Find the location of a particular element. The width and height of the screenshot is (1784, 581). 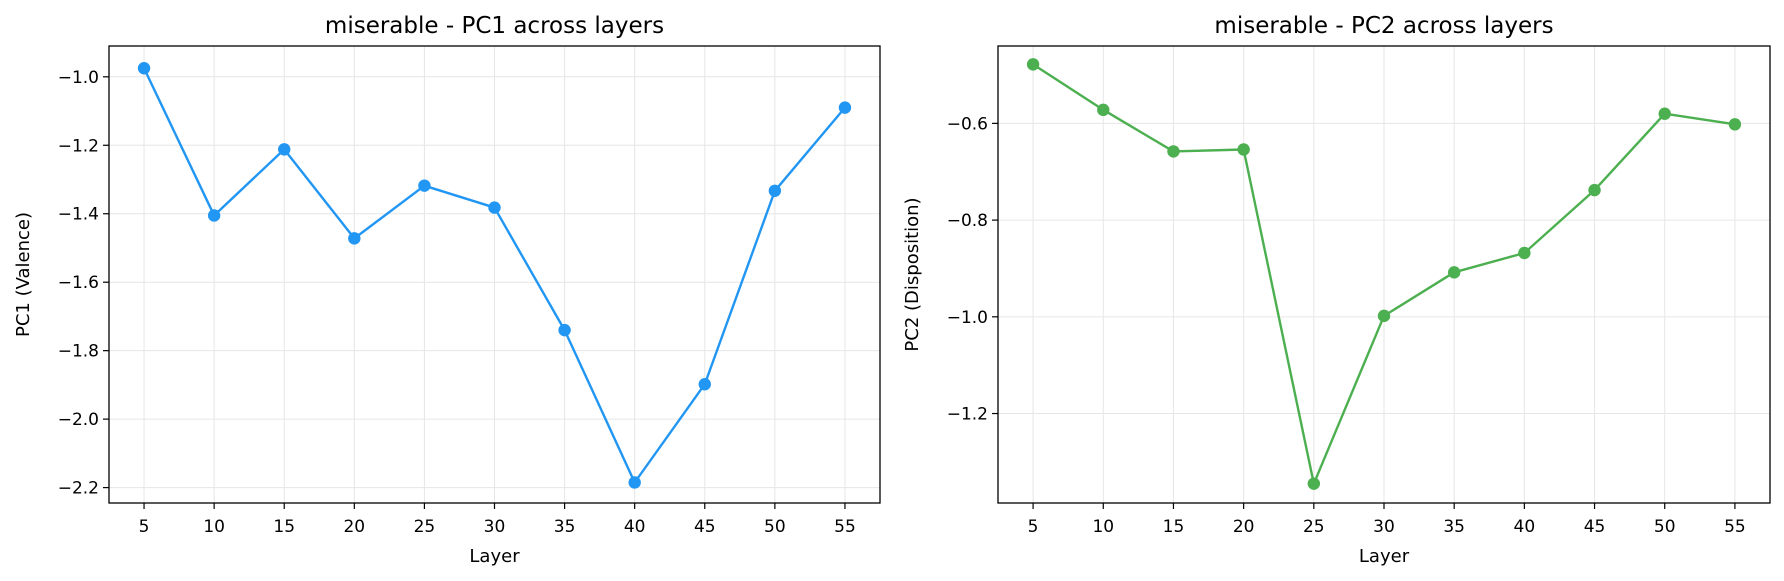

y-tick-label: −2.2 is located at coordinates (78, 489).